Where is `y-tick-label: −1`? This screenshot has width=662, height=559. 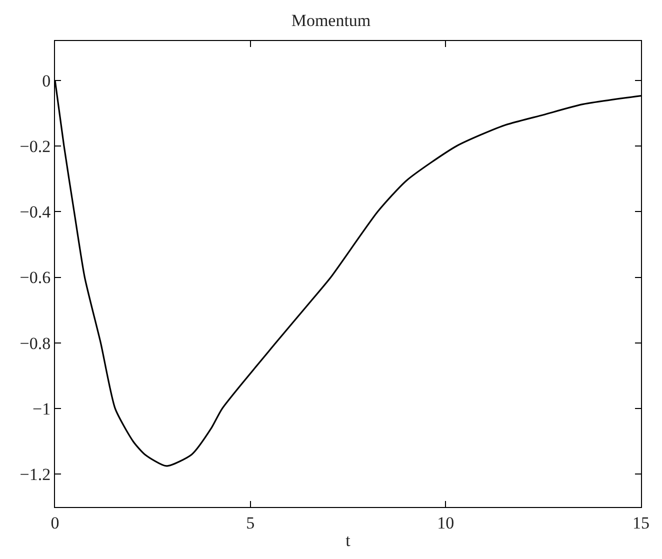
y-tick-label: −1 is located at coordinates (41, 409).